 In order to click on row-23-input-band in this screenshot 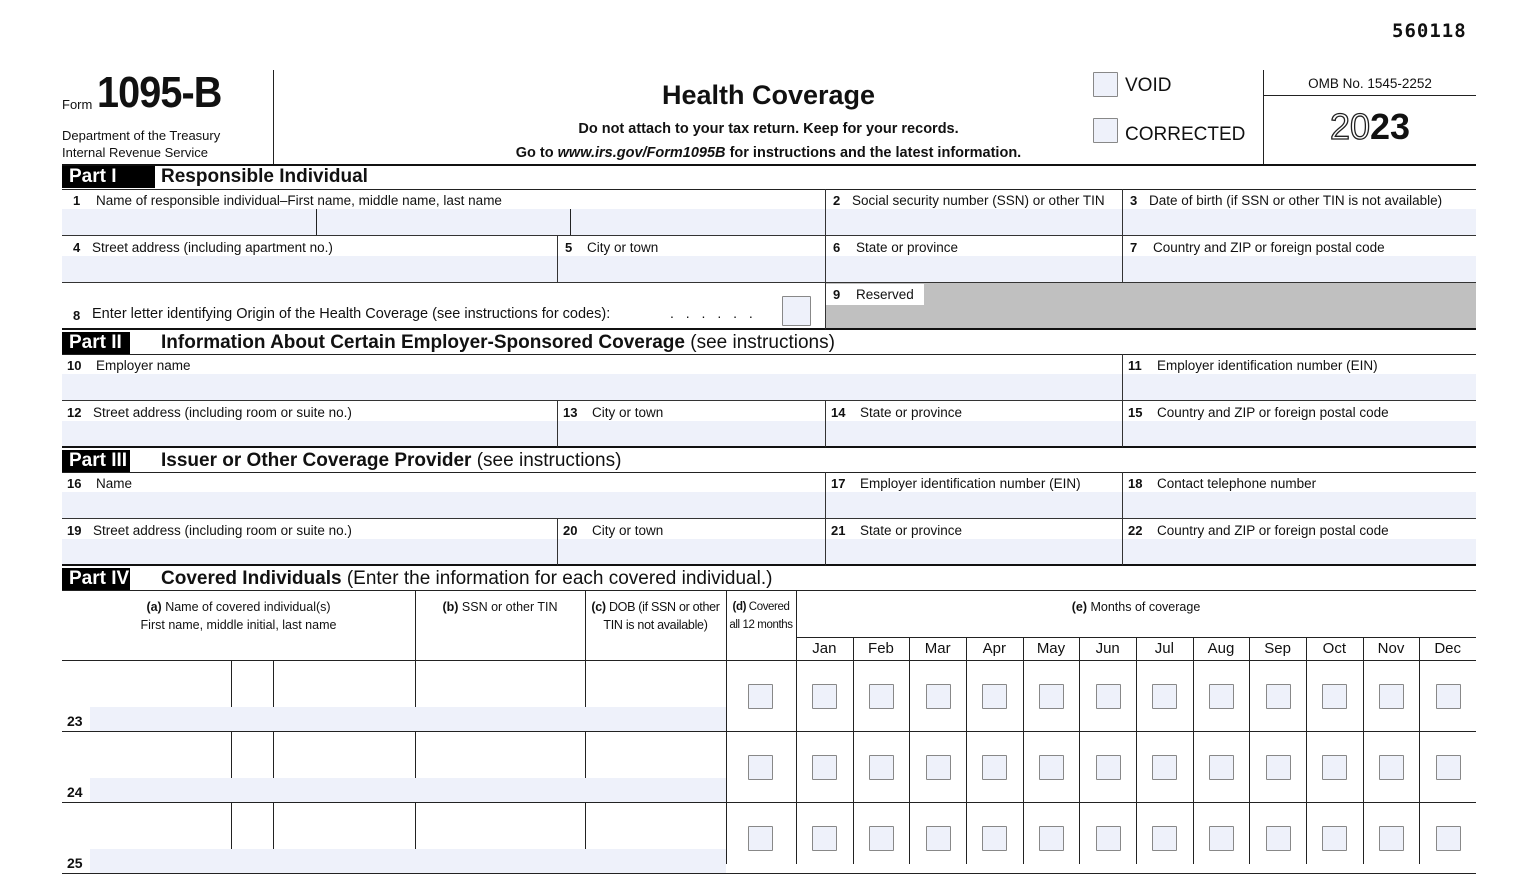, I will do `click(408, 719)`.